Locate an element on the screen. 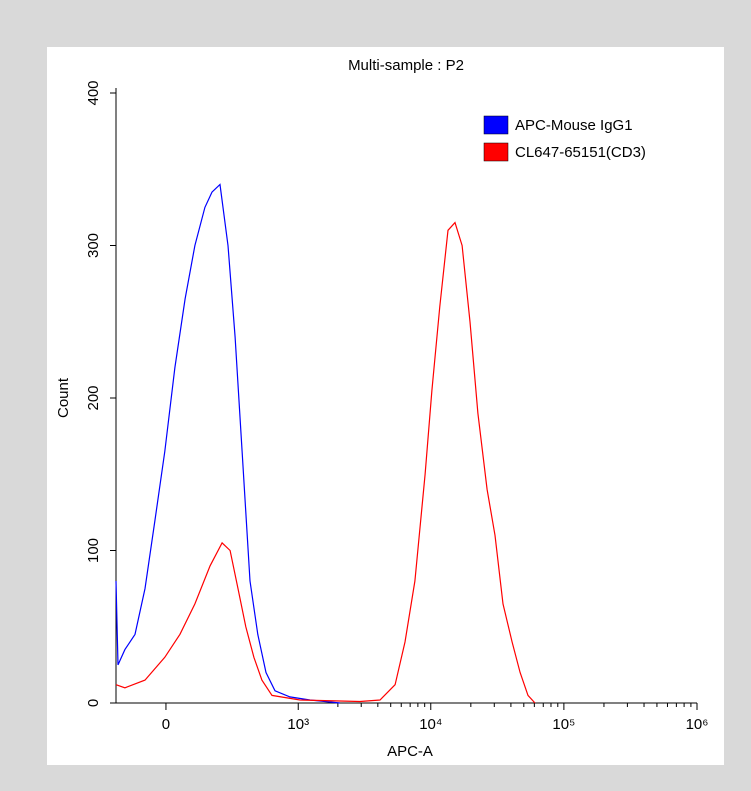  x-tick-label: 0 is located at coordinates (166, 724).